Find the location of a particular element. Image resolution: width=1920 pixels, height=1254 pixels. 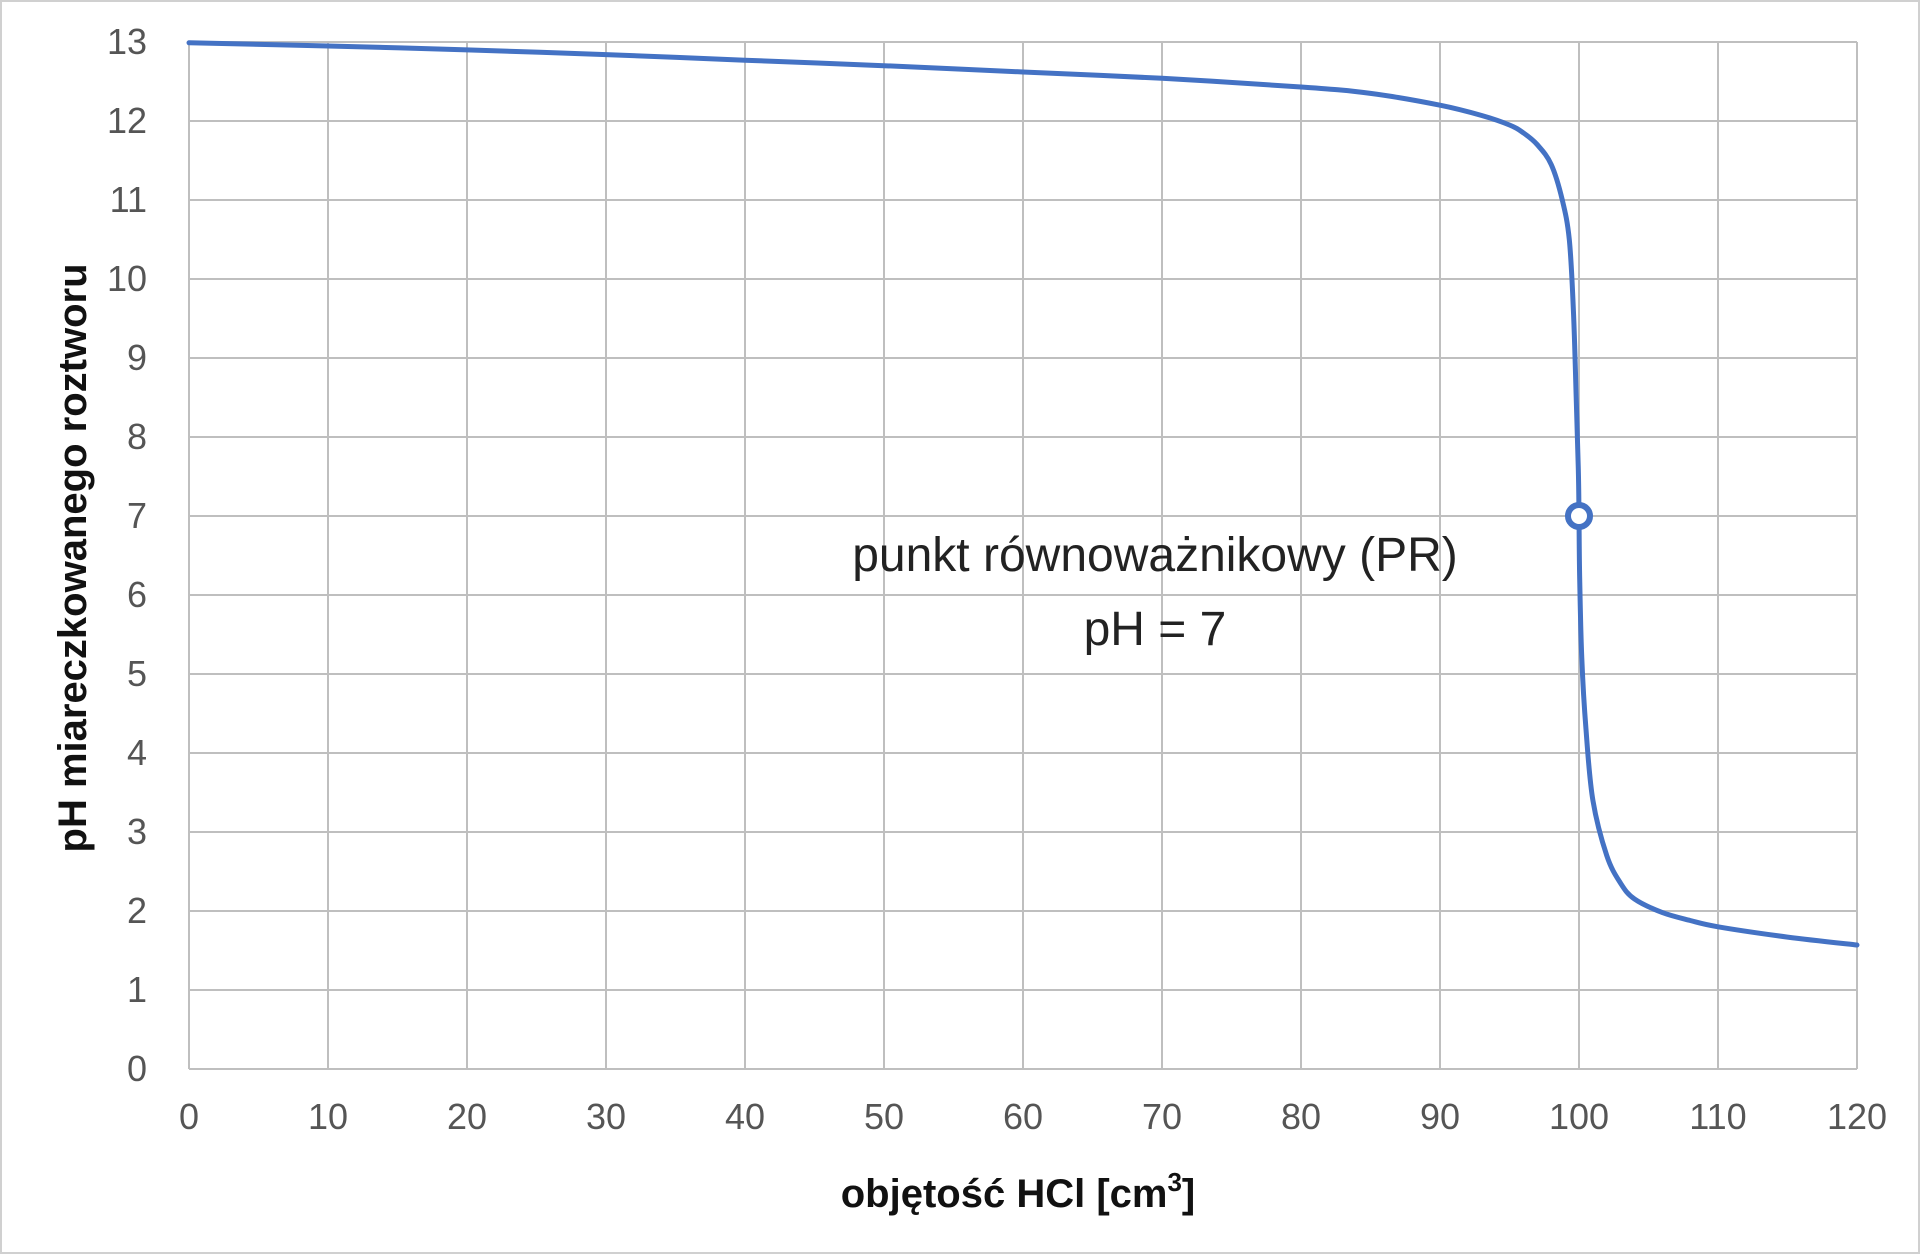

annotation-line: punkt równoważnikowy (PR) is located at coordinates (1155, 555).